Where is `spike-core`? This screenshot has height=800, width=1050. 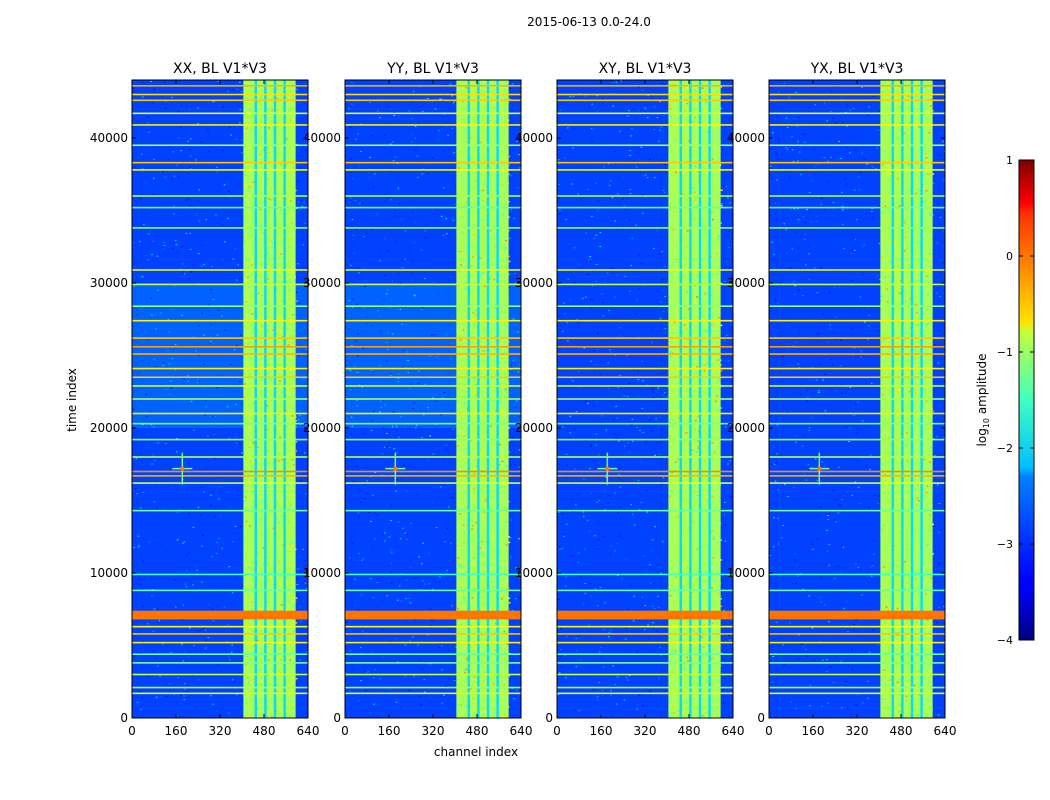 spike-core is located at coordinates (395, 468).